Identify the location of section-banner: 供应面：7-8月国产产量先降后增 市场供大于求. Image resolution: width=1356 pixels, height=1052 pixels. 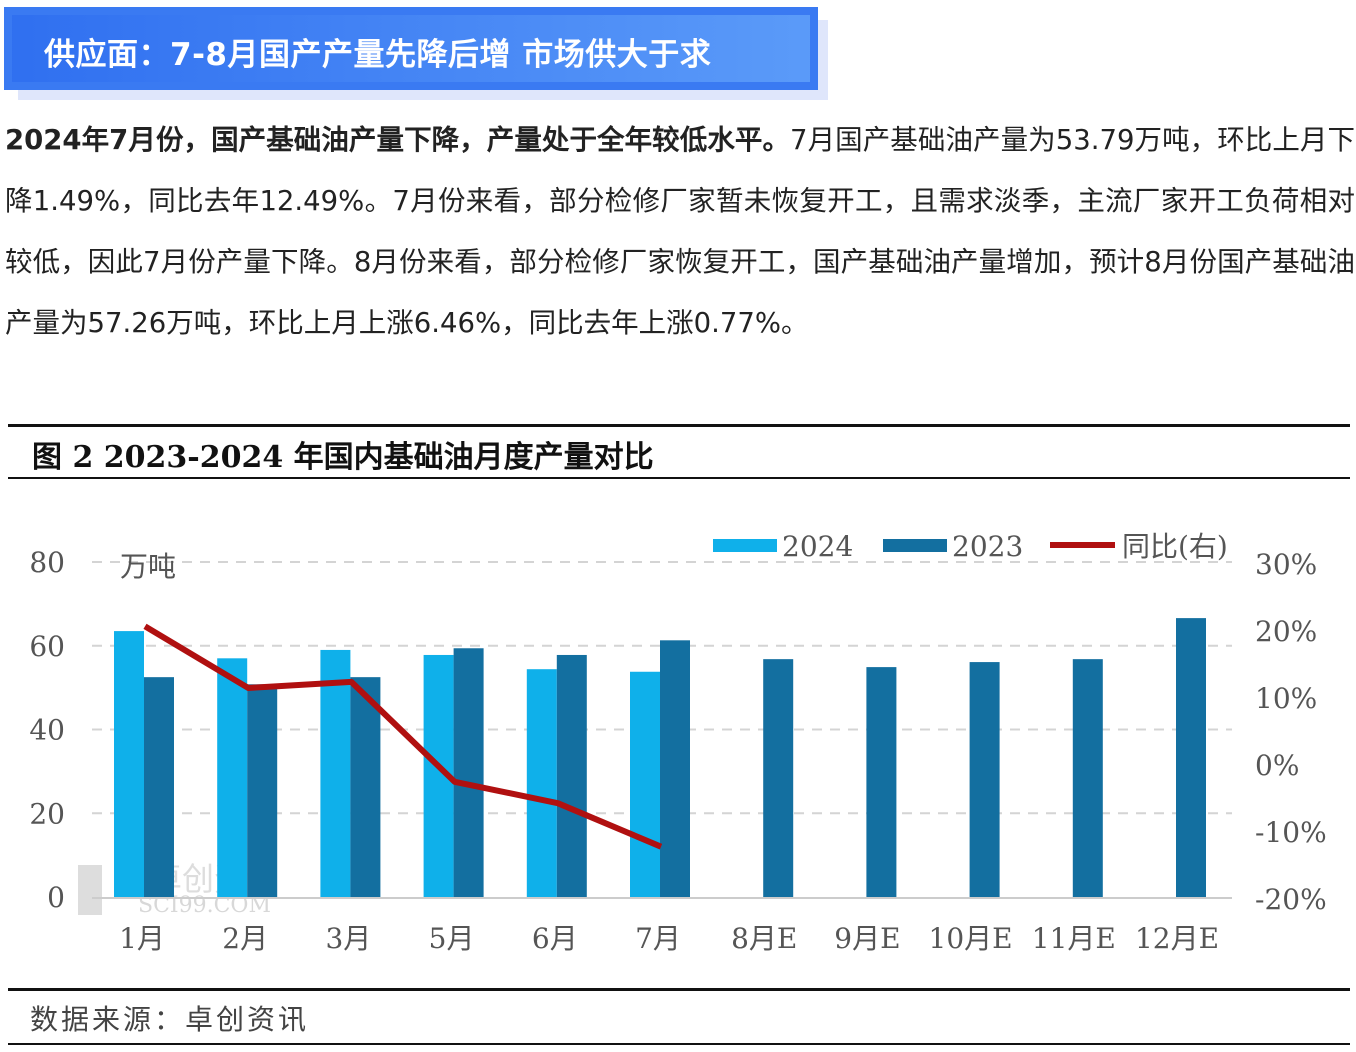
(411, 48).